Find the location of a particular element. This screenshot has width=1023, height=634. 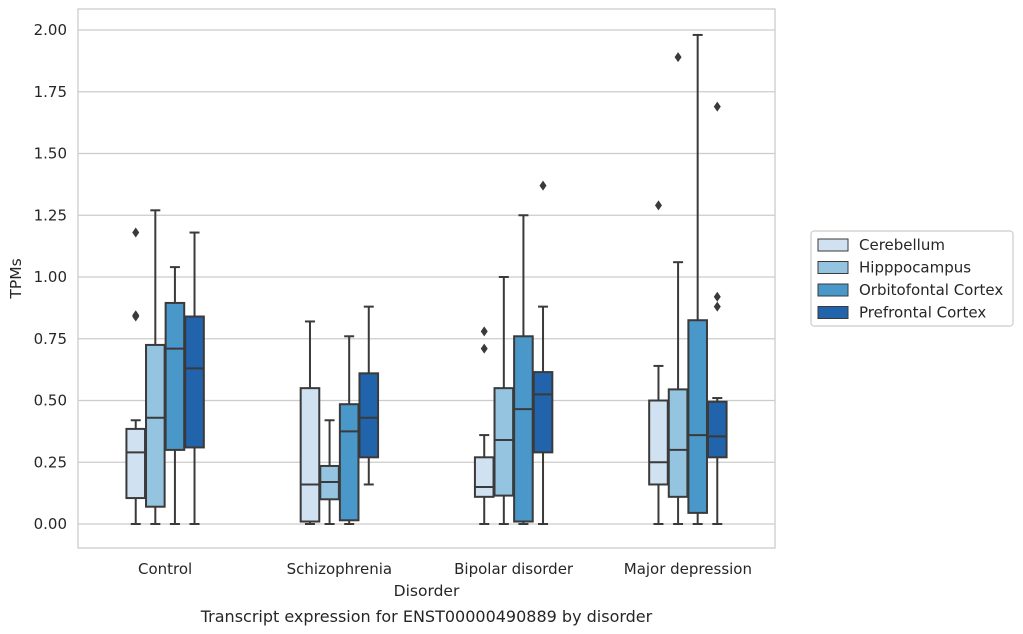

x-tick-label: Bipolar disorder is located at coordinates (514, 569).